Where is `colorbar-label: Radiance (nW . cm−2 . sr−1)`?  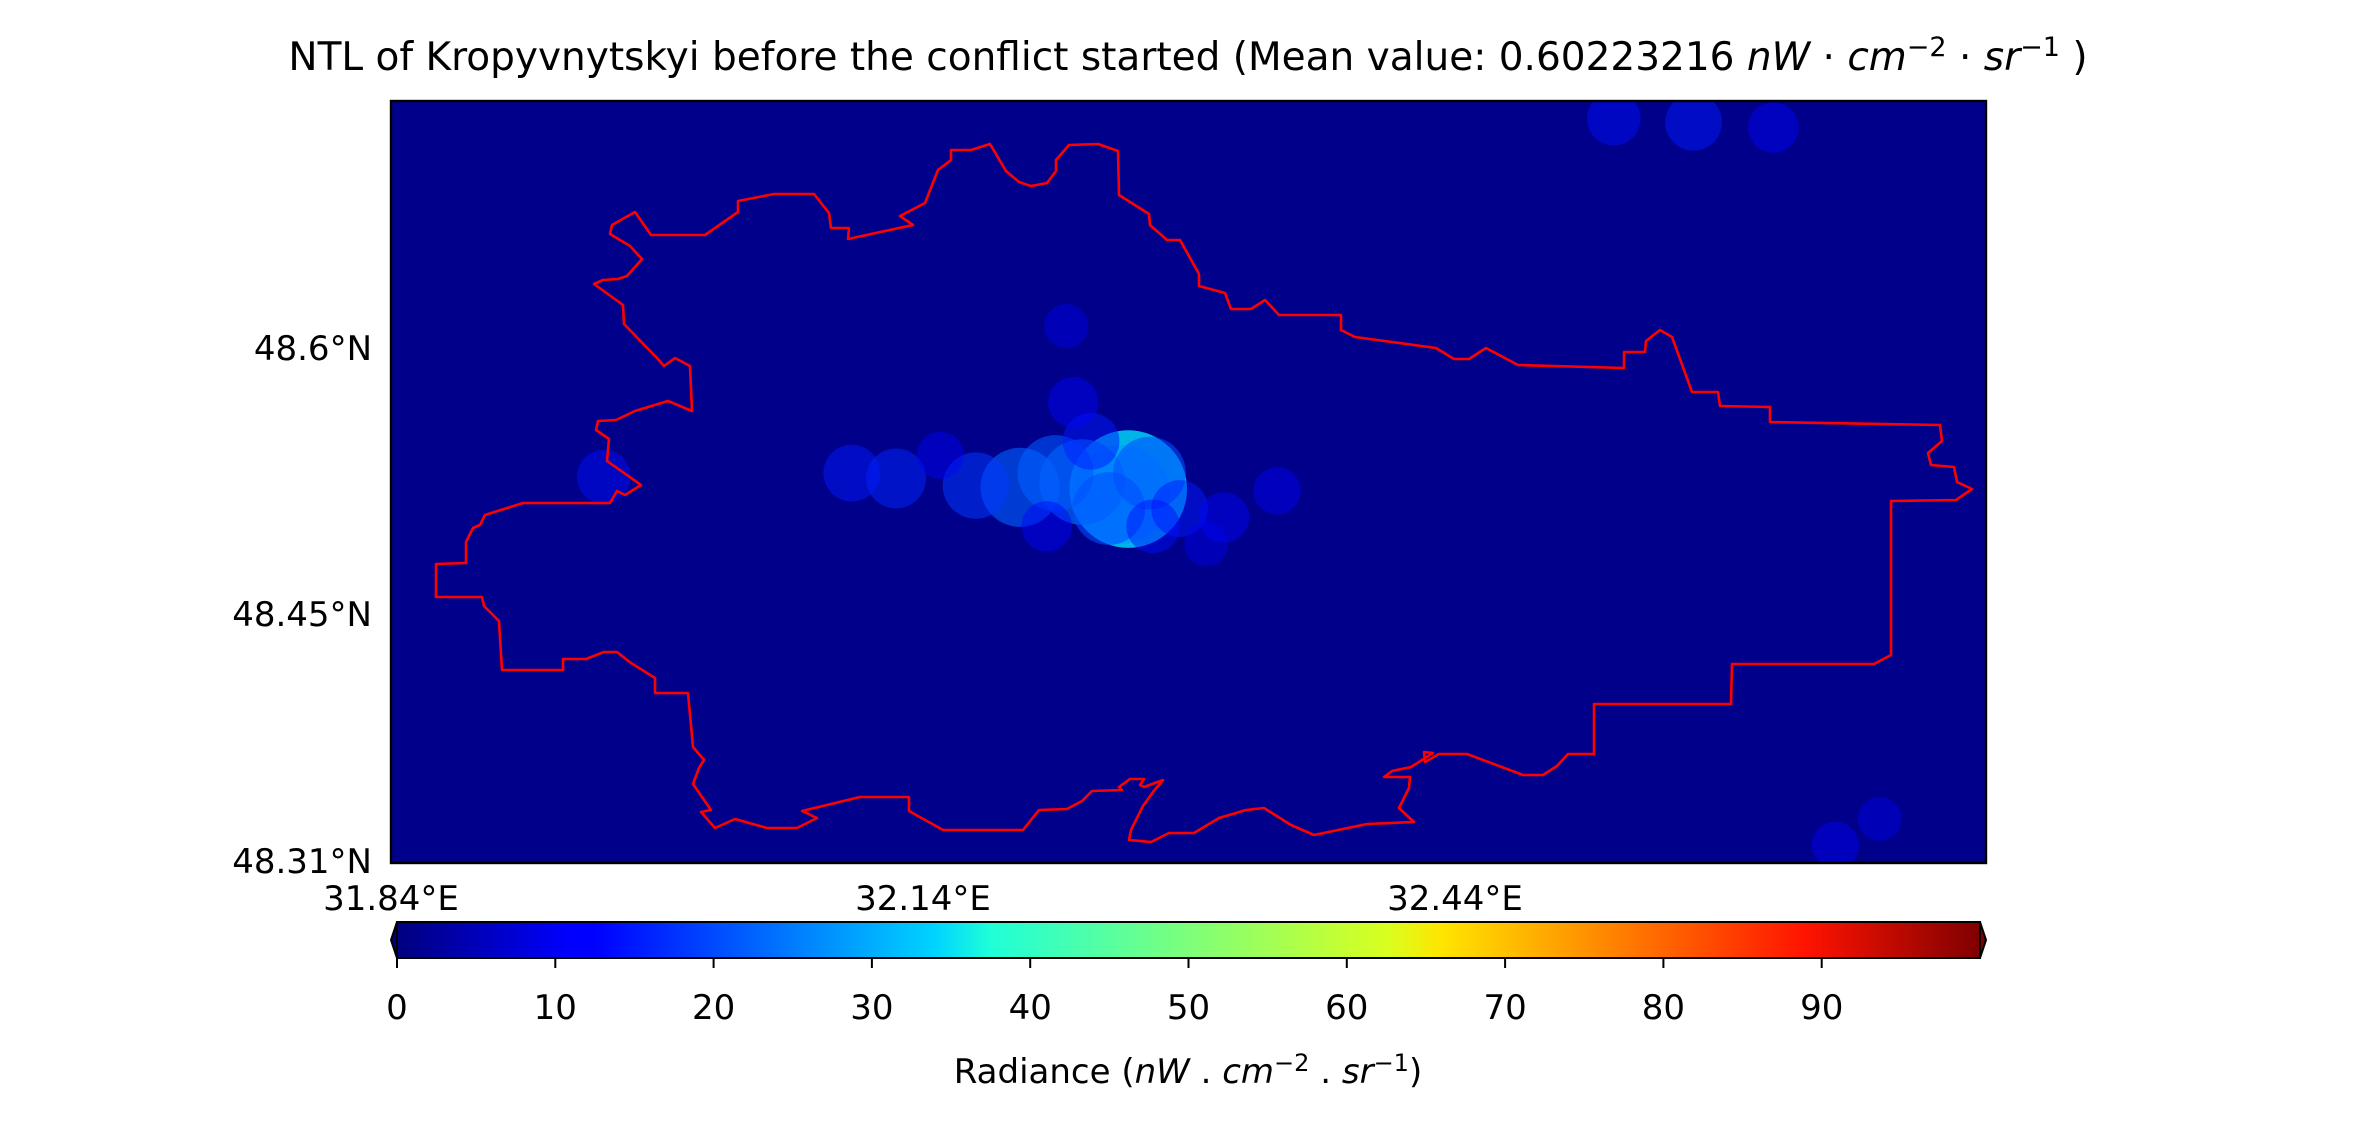 colorbar-label: Radiance (nW . cm−2 . sr−1) is located at coordinates (1188, 1070).